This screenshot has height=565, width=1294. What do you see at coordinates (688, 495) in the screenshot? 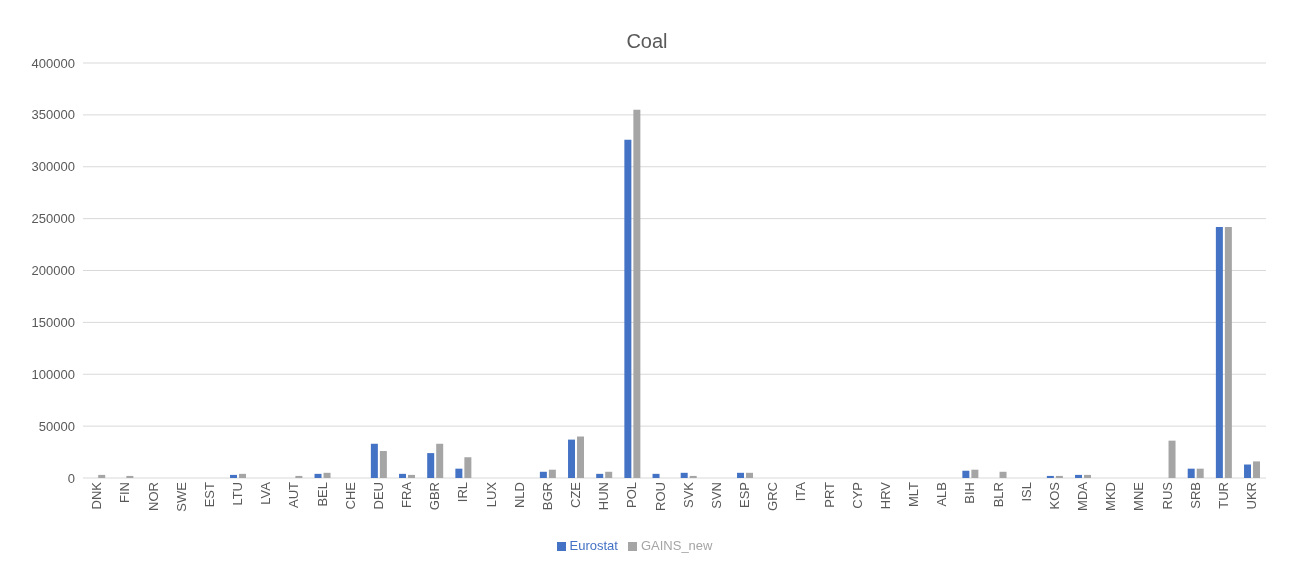
I see `x-tick-label: SVK` at bounding box center [688, 495].